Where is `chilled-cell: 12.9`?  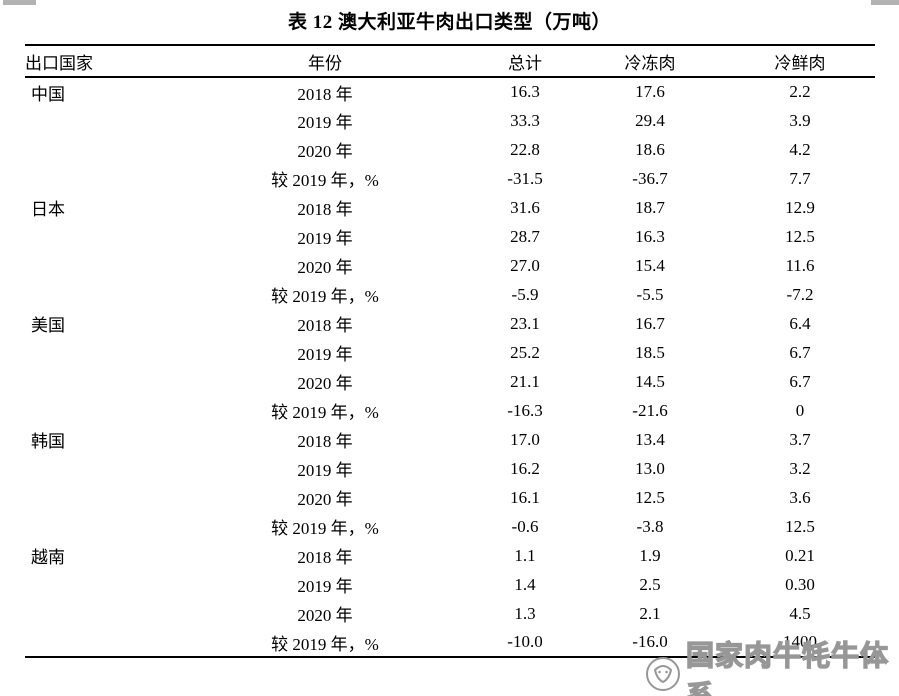 chilled-cell: 12.9 is located at coordinates (800, 207).